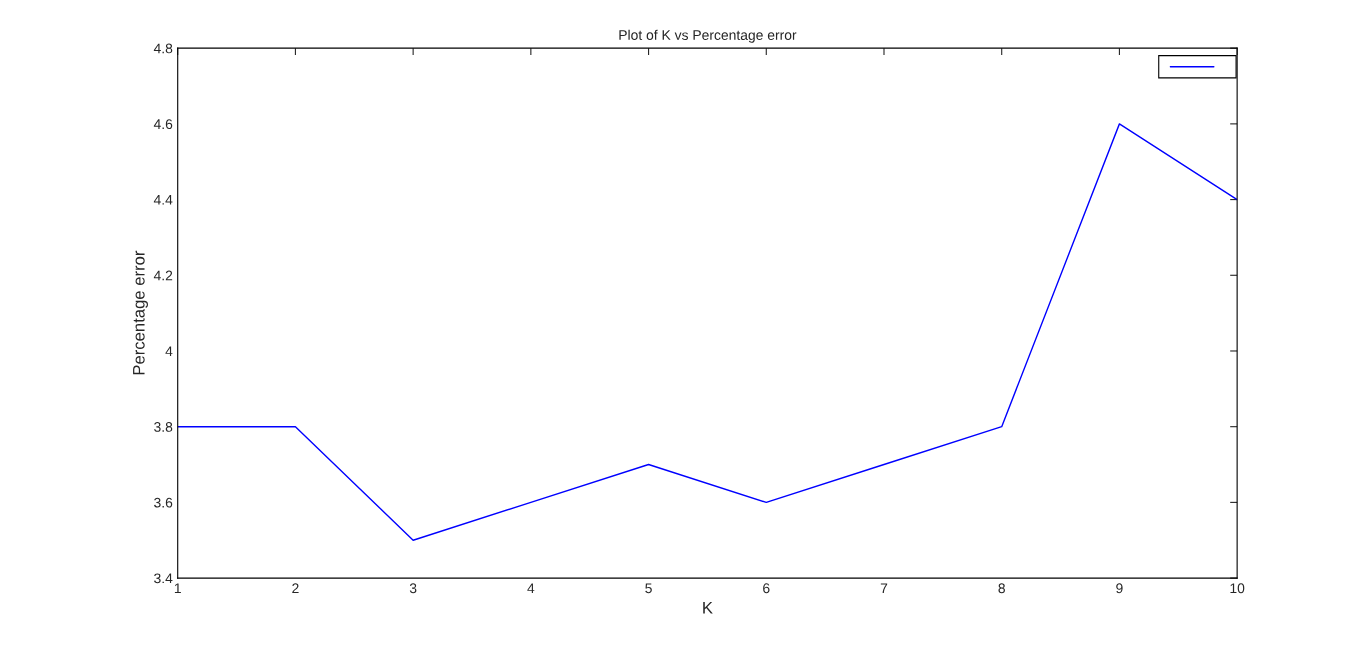 The height and width of the screenshot is (651, 1367). What do you see at coordinates (163, 427) in the screenshot?
I see `y-tick-label: 3.8` at bounding box center [163, 427].